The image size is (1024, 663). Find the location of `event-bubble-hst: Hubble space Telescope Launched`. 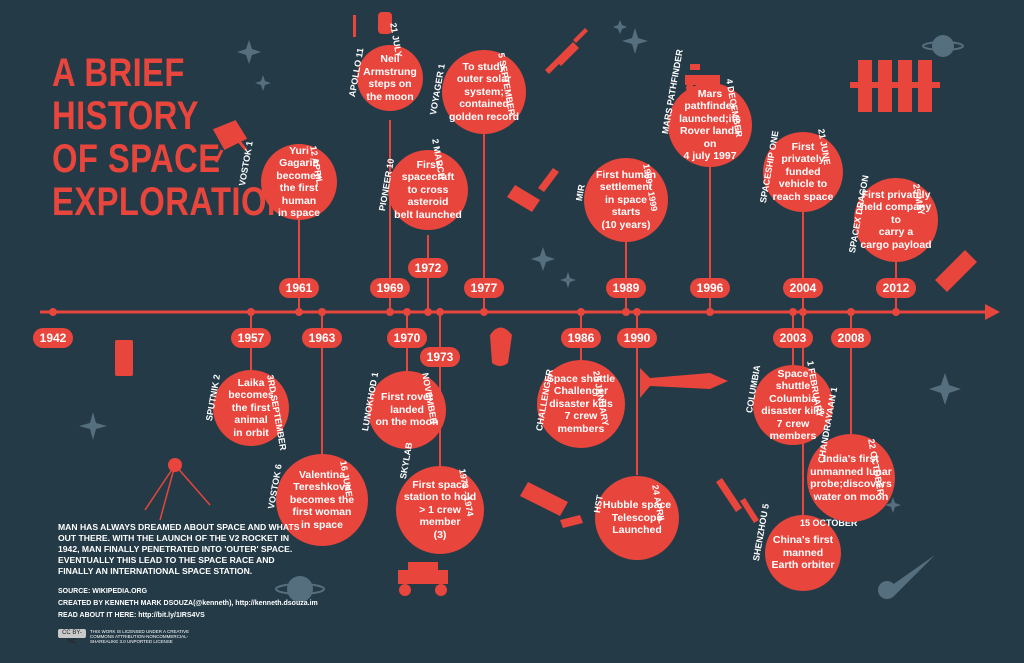

event-bubble-hst: Hubble space Telescope Launched is located at coordinates (637, 518).